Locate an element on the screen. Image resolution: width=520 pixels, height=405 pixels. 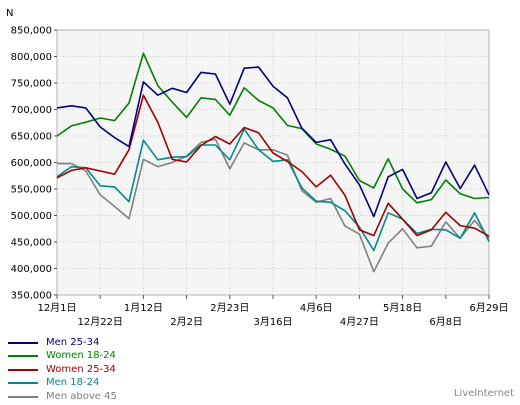
x-tick-label: 6月29日 is located at coordinates (488, 308).